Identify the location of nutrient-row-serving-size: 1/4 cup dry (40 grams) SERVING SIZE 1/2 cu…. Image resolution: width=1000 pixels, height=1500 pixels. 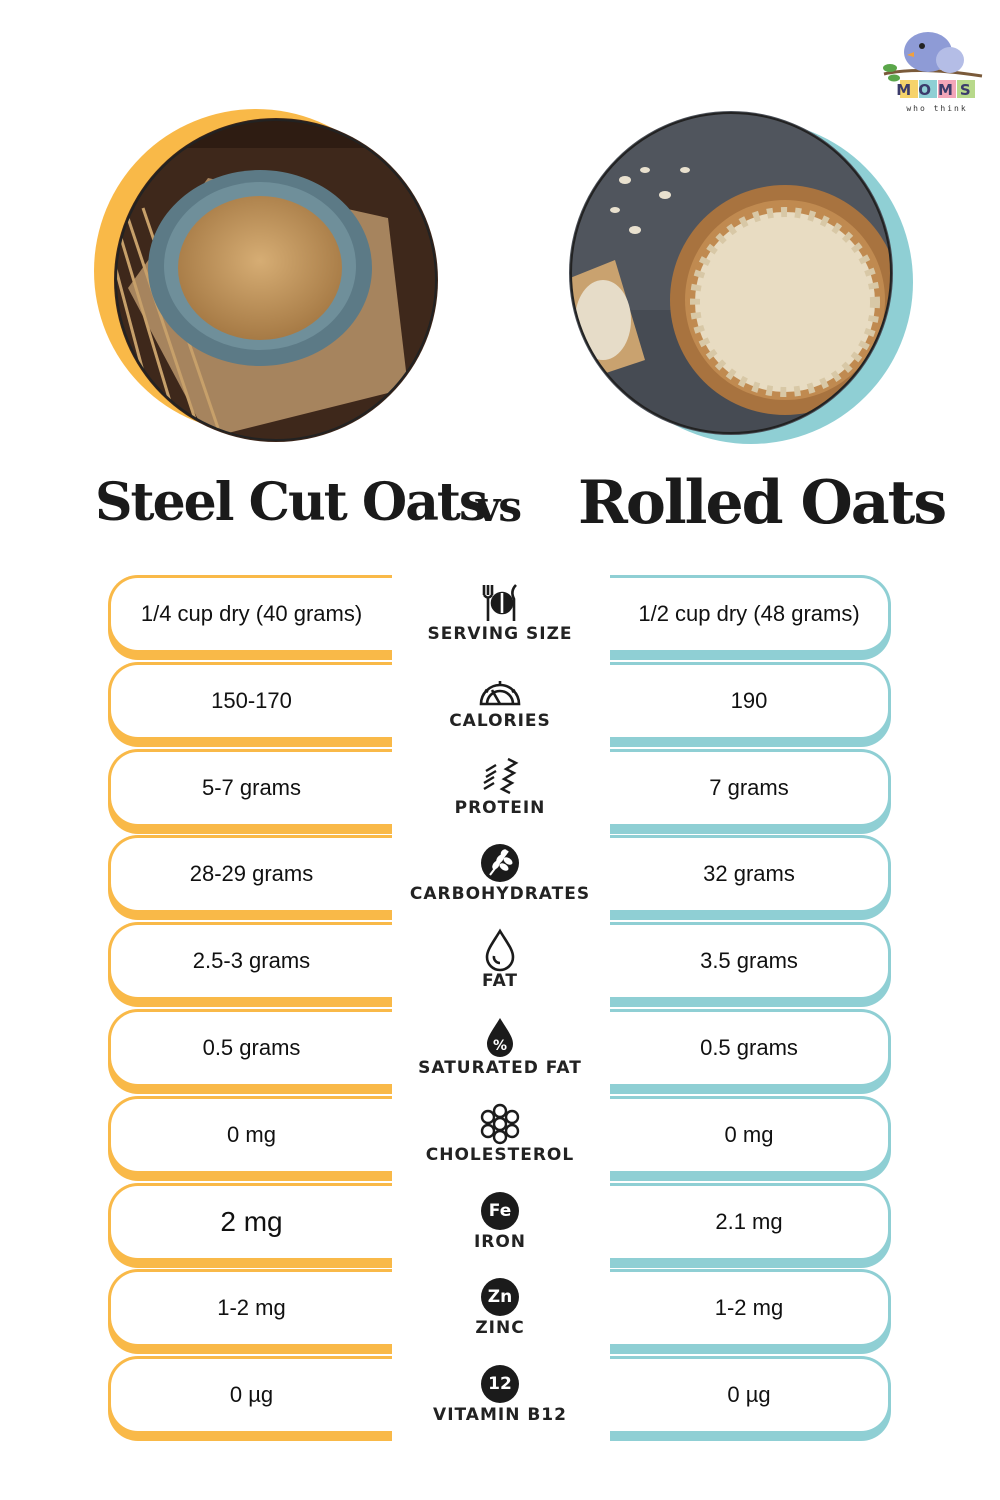
(500, 618).